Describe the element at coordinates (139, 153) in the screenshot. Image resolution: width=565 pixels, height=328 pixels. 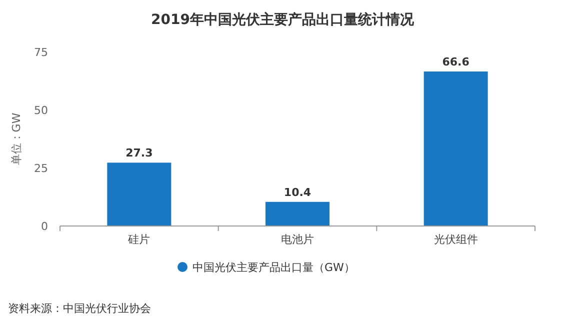
I see `data-label: 27.3` at that location.